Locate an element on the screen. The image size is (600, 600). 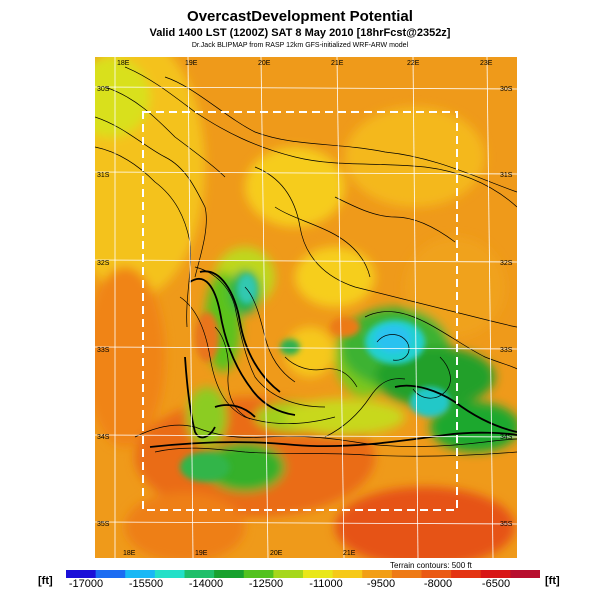
lat-label-right: 33S is located at coordinates (506, 350).